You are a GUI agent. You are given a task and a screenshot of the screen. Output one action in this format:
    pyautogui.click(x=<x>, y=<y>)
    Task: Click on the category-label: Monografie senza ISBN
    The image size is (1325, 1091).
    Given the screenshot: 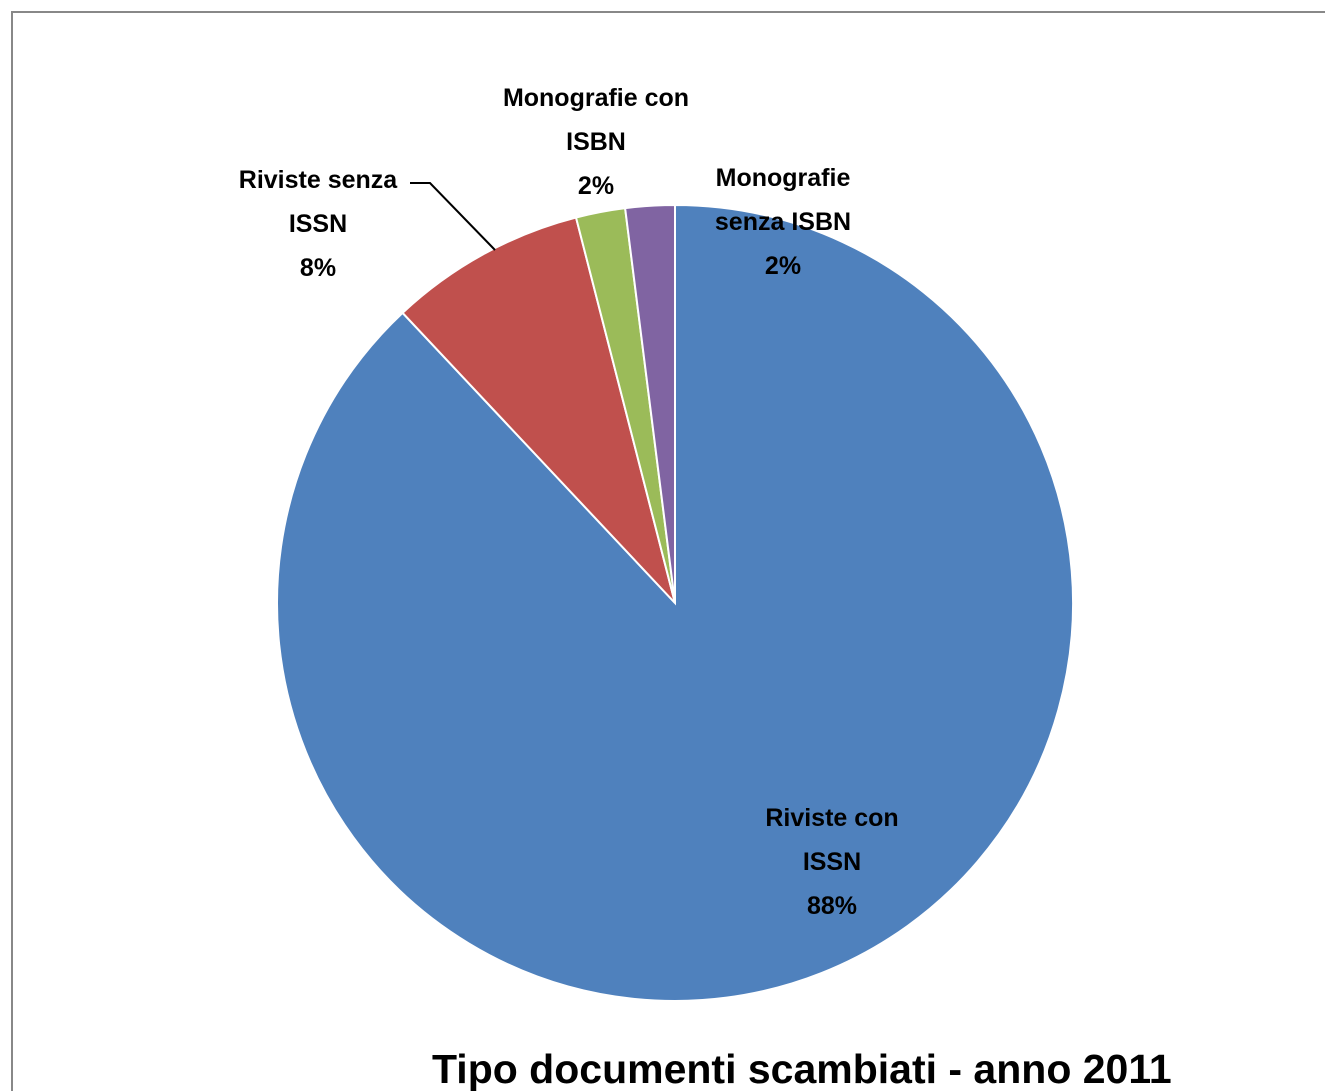 What is the action you would take?
    pyautogui.click(x=783, y=200)
    